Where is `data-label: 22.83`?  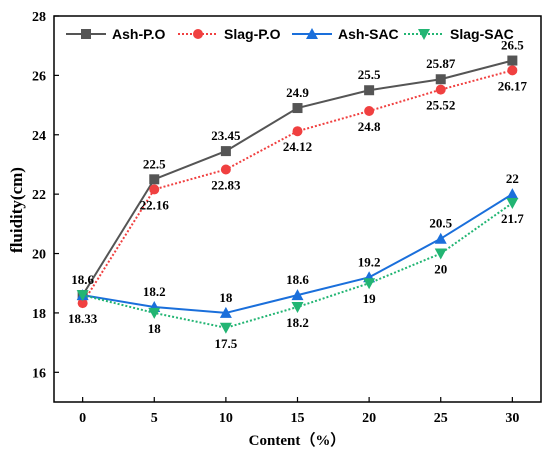 data-label: 22.83 is located at coordinates (226, 185).